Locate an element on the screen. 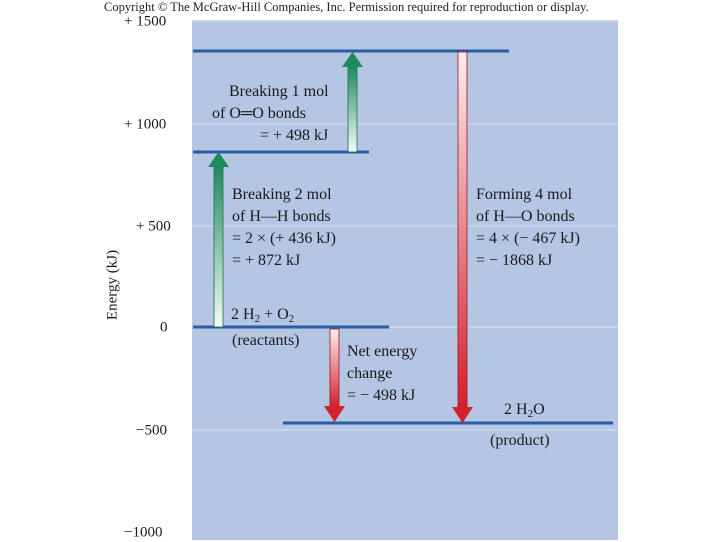  annotation-net-change: Net energy change = − 498 kJ is located at coordinates (382, 373).